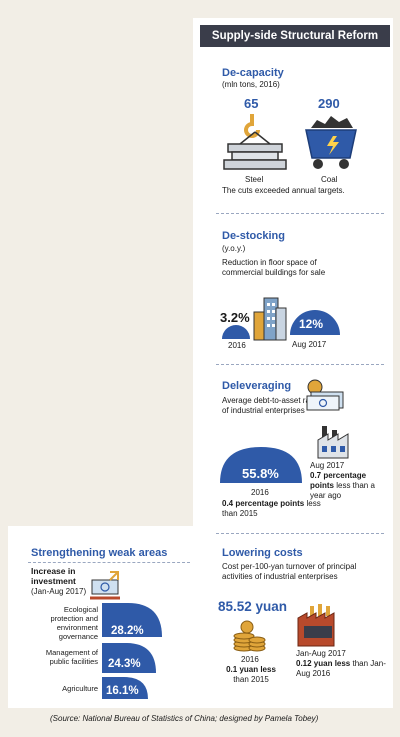 The image size is (400, 737). Describe the element at coordinates (253, 236) in the screenshot. I see `destocking-title: De-stocking` at that location.